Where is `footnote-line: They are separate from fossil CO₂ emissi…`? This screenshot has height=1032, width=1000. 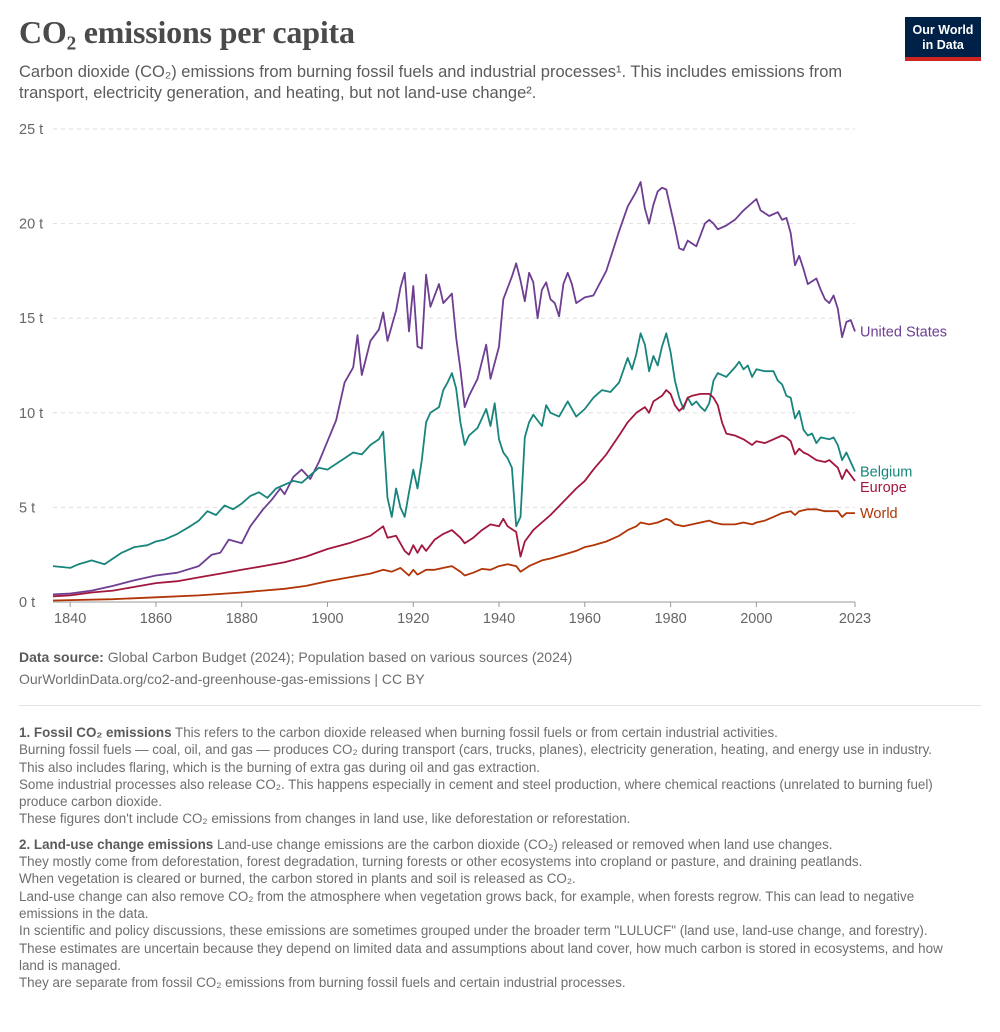 footnote-line: They are separate from fossil CO₂ emissi… is located at coordinates (322, 983).